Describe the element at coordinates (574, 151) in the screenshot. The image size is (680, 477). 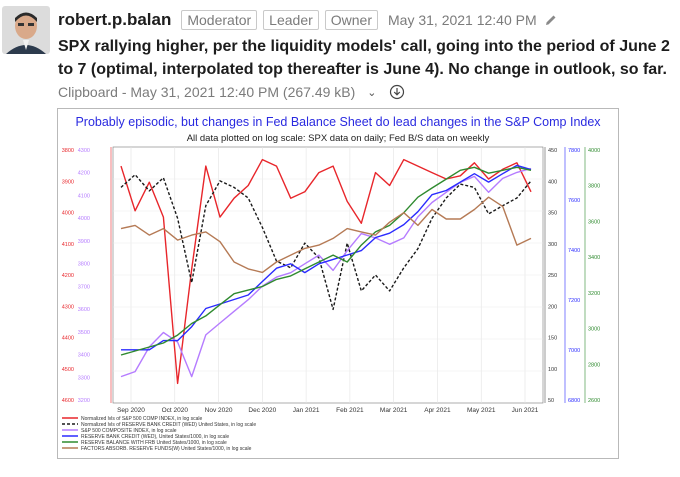
I see `right-2-tick-label: 7800` at that location.